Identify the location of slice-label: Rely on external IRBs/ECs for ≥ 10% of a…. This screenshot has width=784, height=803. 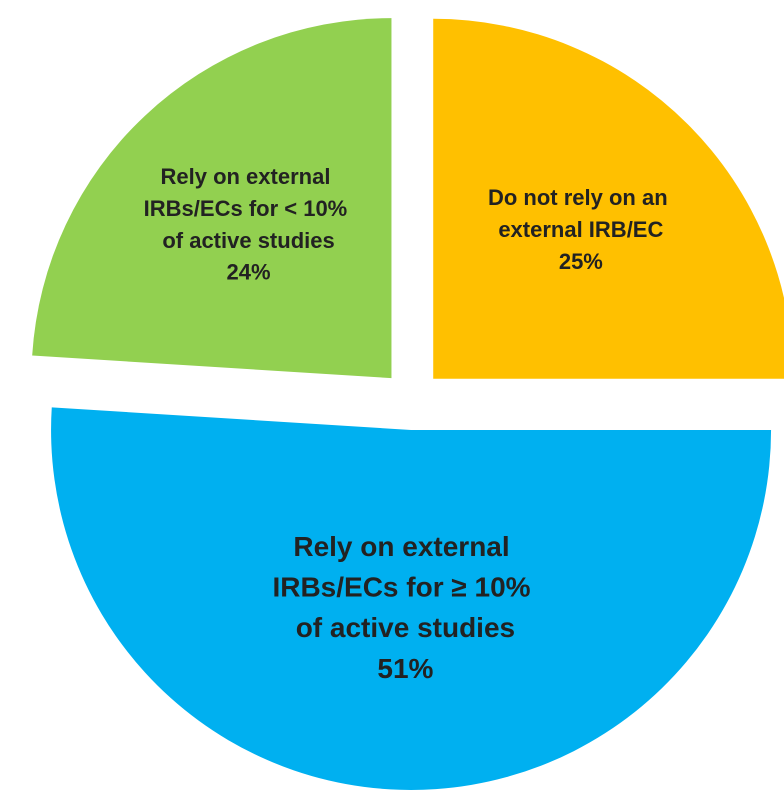
(405, 587).